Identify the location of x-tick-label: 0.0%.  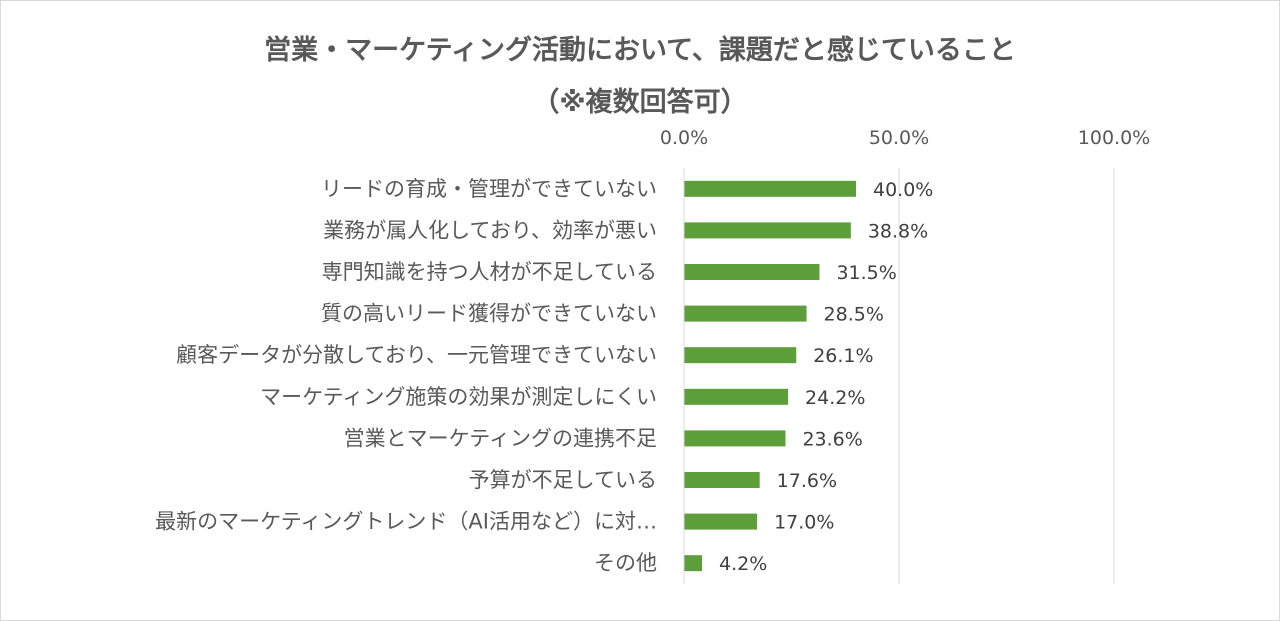
(684, 138).